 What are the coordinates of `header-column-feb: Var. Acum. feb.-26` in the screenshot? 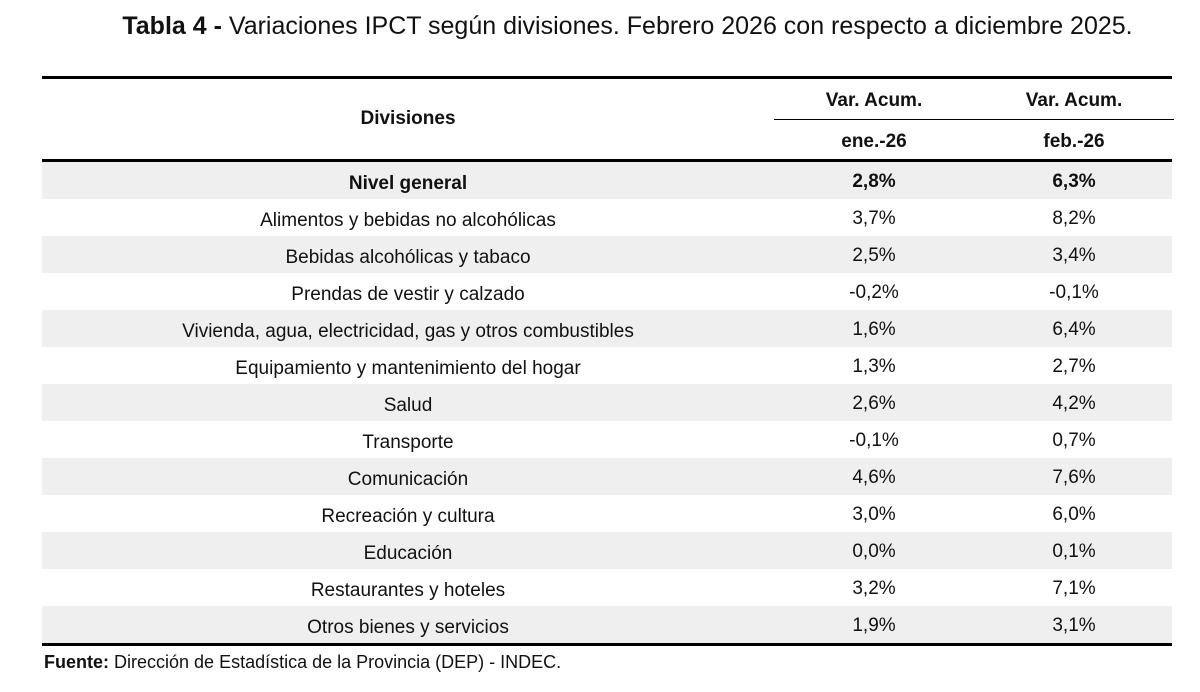 It's located at (1074, 119).